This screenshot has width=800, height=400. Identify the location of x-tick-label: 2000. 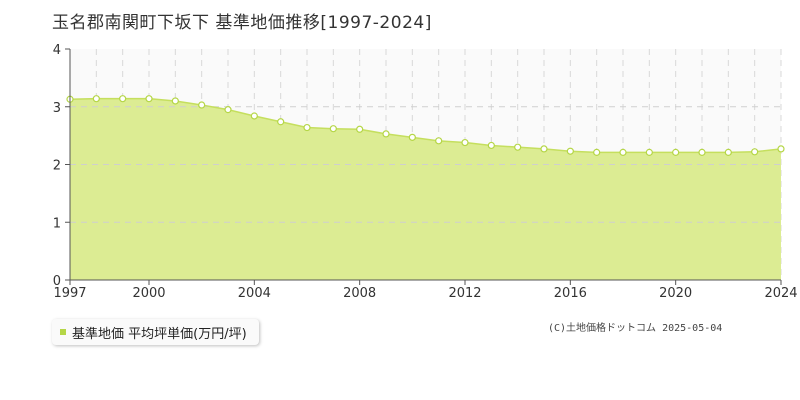
(148, 293).